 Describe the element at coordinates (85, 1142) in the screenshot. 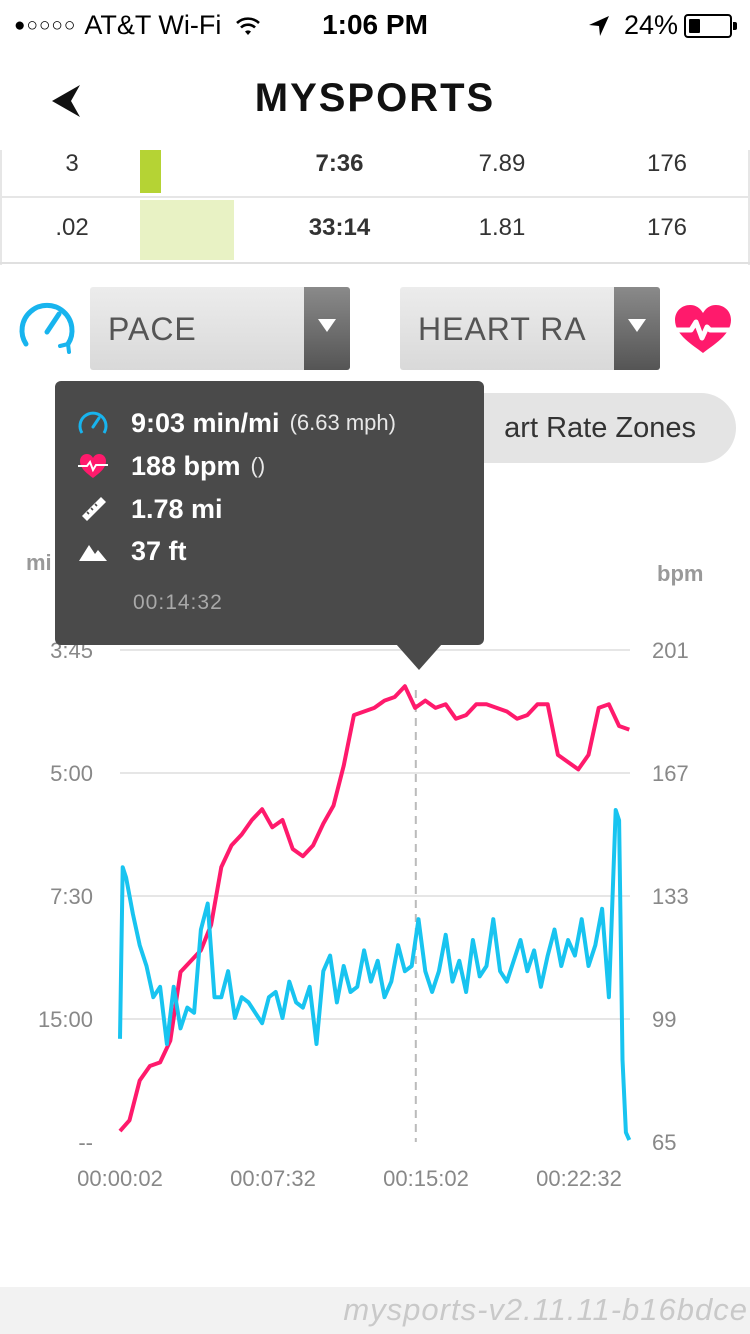

I see `left-tick-label: --` at that location.